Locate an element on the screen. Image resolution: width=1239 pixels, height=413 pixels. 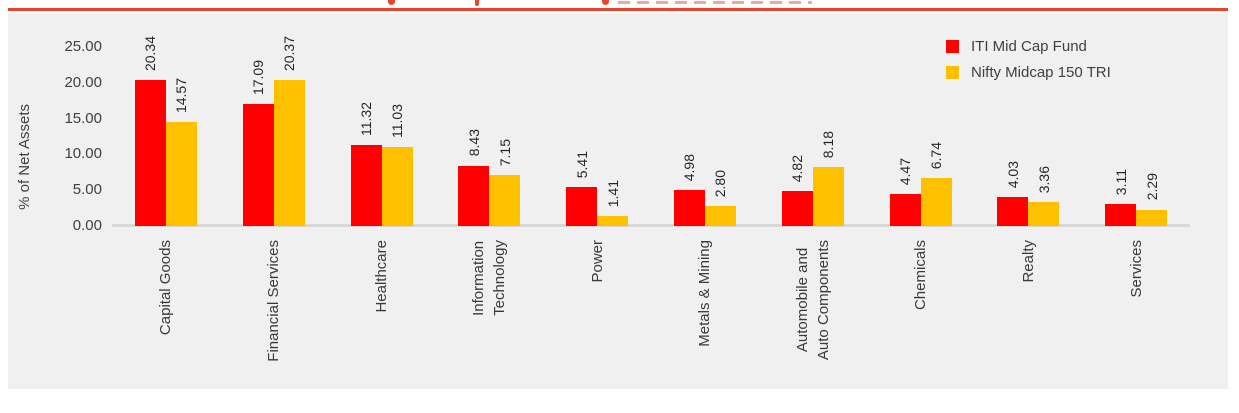
y-axis-tick-label: 10.00 is located at coordinates (83, 154).